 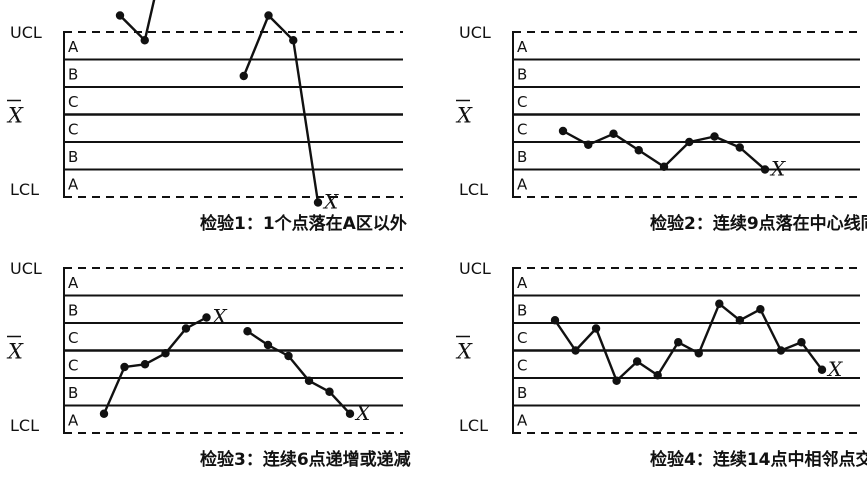 What do you see at coordinates (758, 223) in the screenshot?
I see `panel-caption: 检验2：连续9点落在中心线同一侧` at bounding box center [758, 223].